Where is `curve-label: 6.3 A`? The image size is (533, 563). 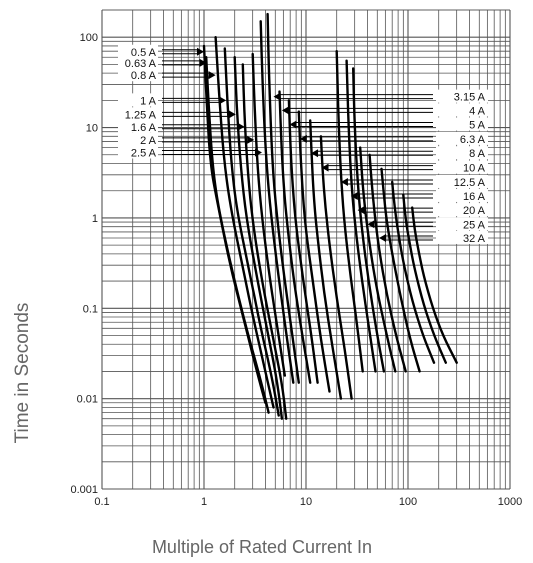
curve-label: 6.3 A is located at coordinates (473, 140).